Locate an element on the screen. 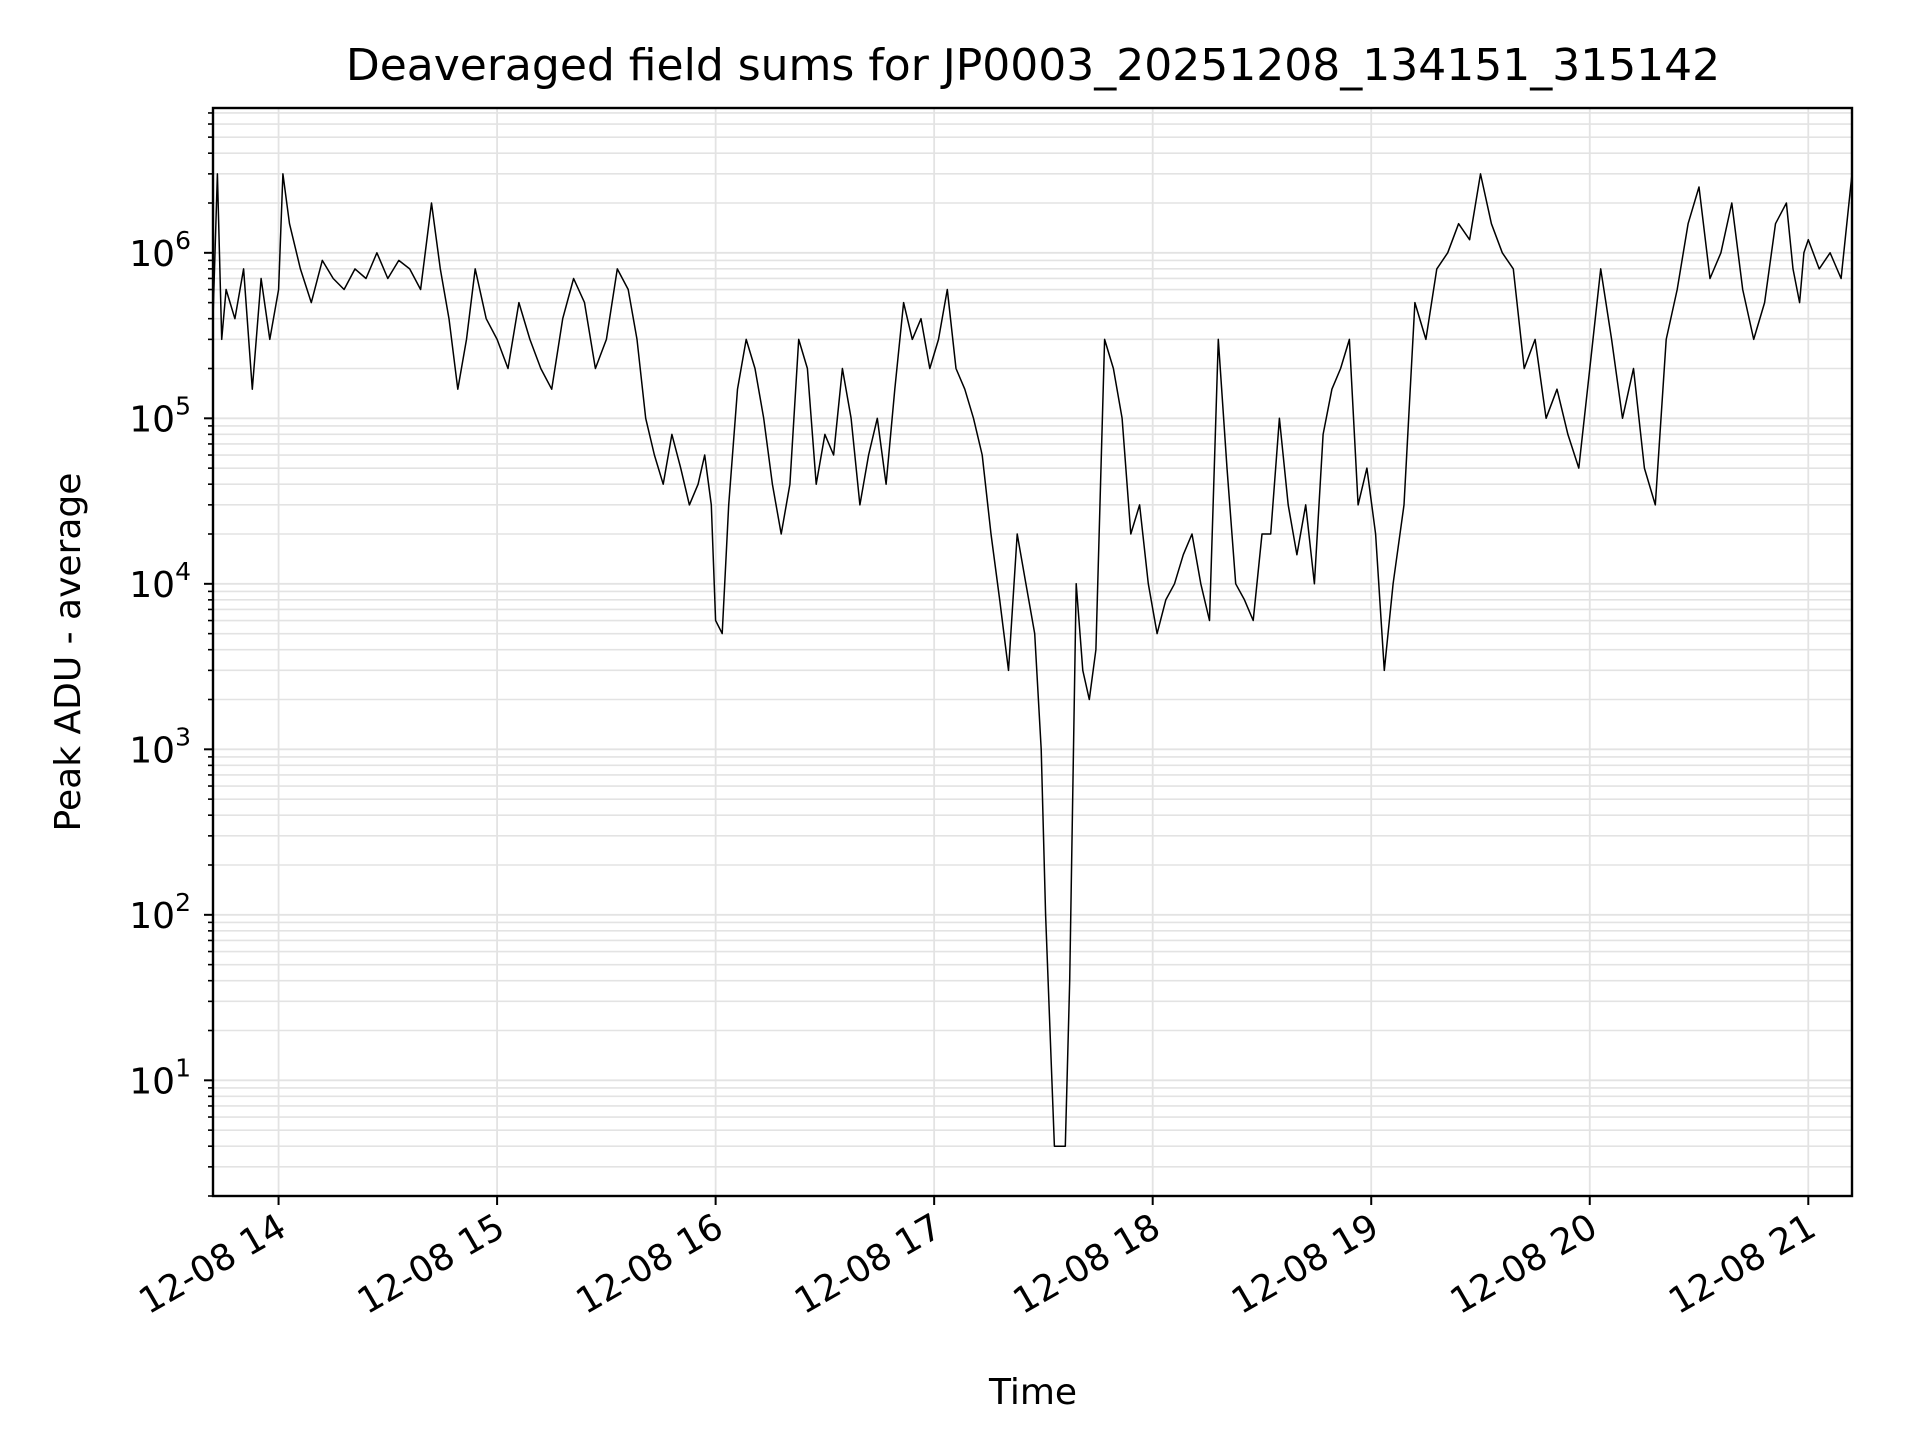  y-tick-label: 10⁴ is located at coordinates (160, 581).